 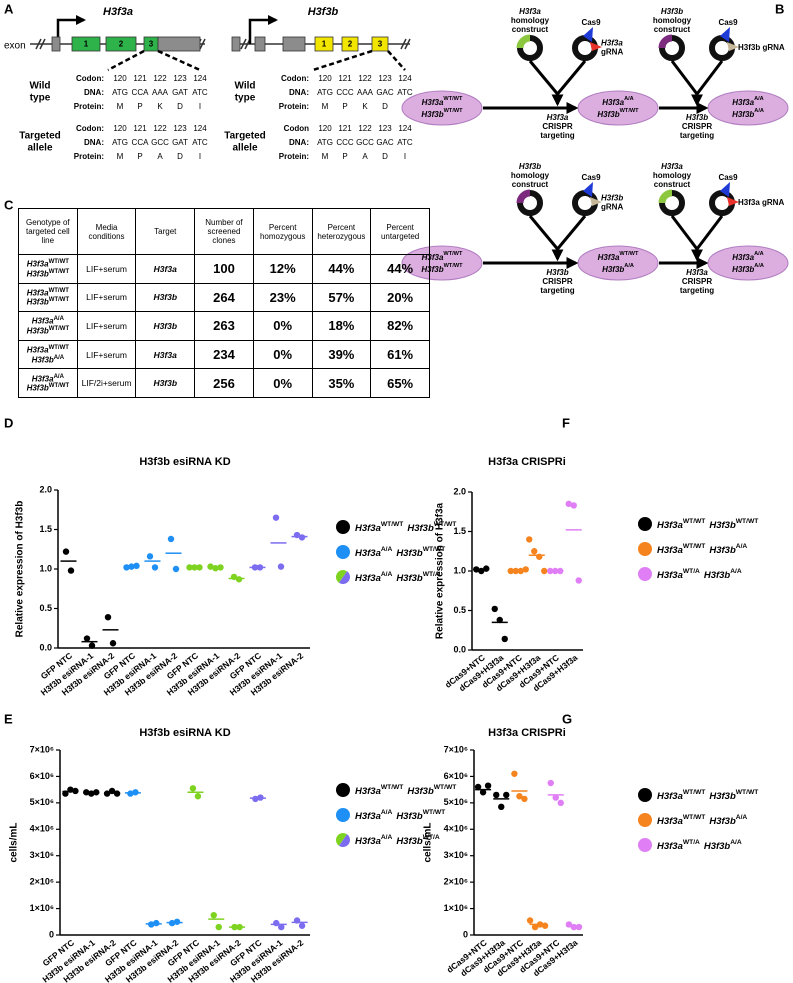 What do you see at coordinates (296, 128) in the screenshot?
I see `row-label: Codon` at bounding box center [296, 128].